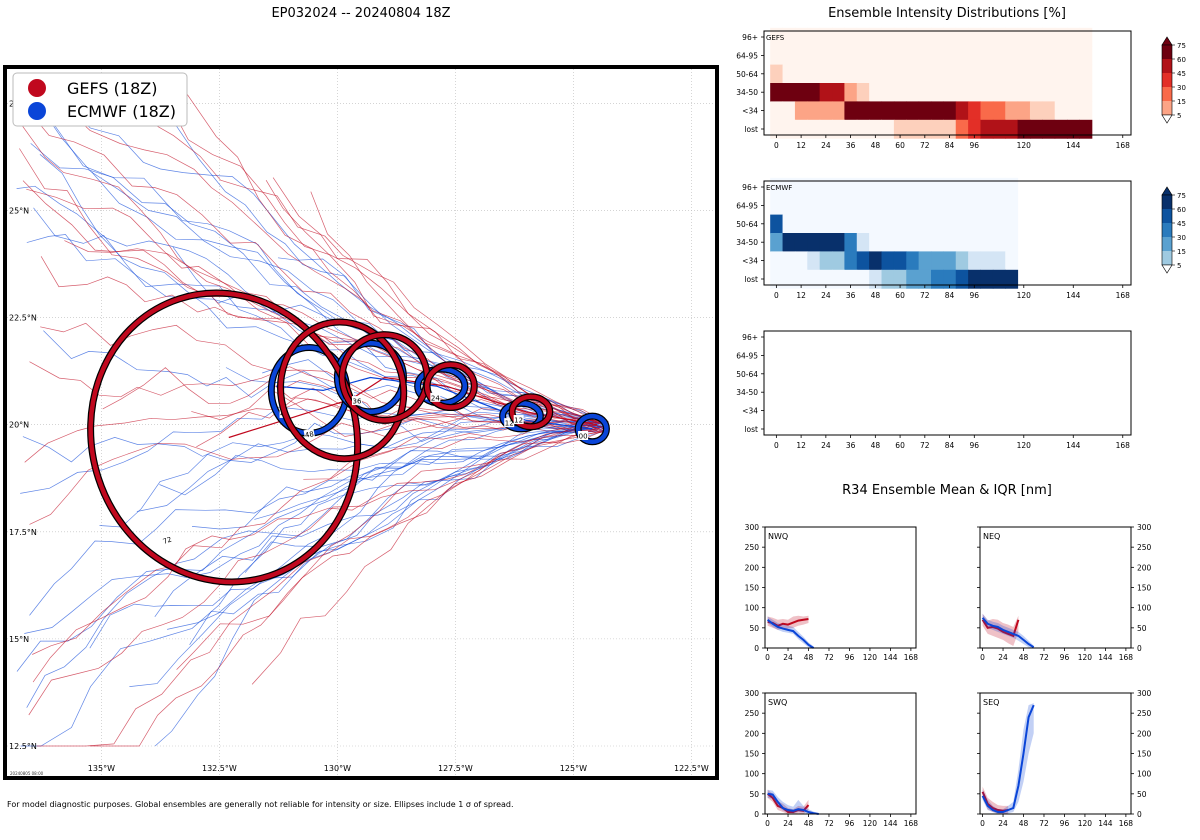 This screenshot has width=1200, height=840. Describe the element at coordinates (809, 823) in the screenshot. I see `r34-xtick-label: 48` at that location.